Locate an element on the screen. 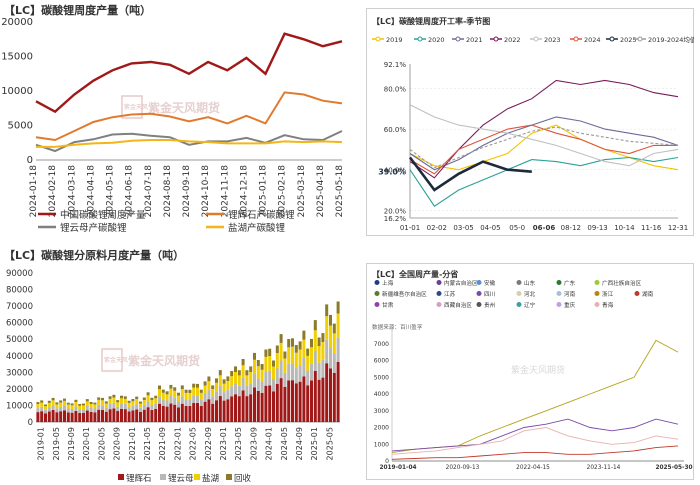 Image resolution: width=700 pixels, height=485 pixels. chart-title: 【LC】全国周产量-分省 is located at coordinates (415, 274).